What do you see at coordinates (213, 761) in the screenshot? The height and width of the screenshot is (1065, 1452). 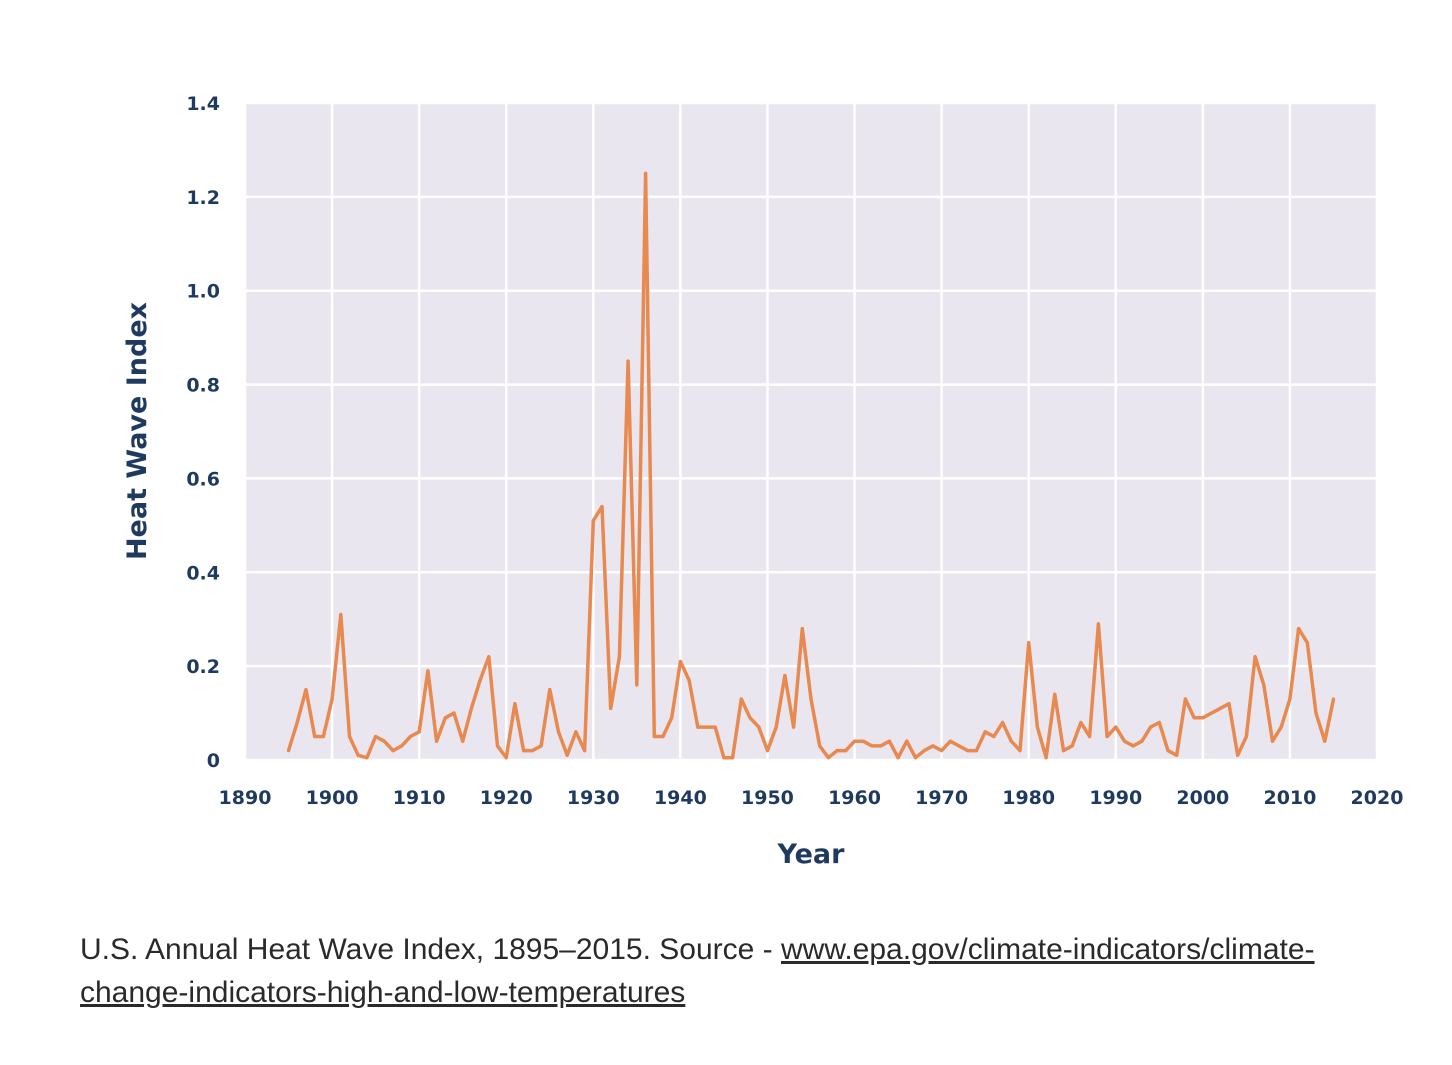 I see `y-tick-label: 0` at bounding box center [213, 761].